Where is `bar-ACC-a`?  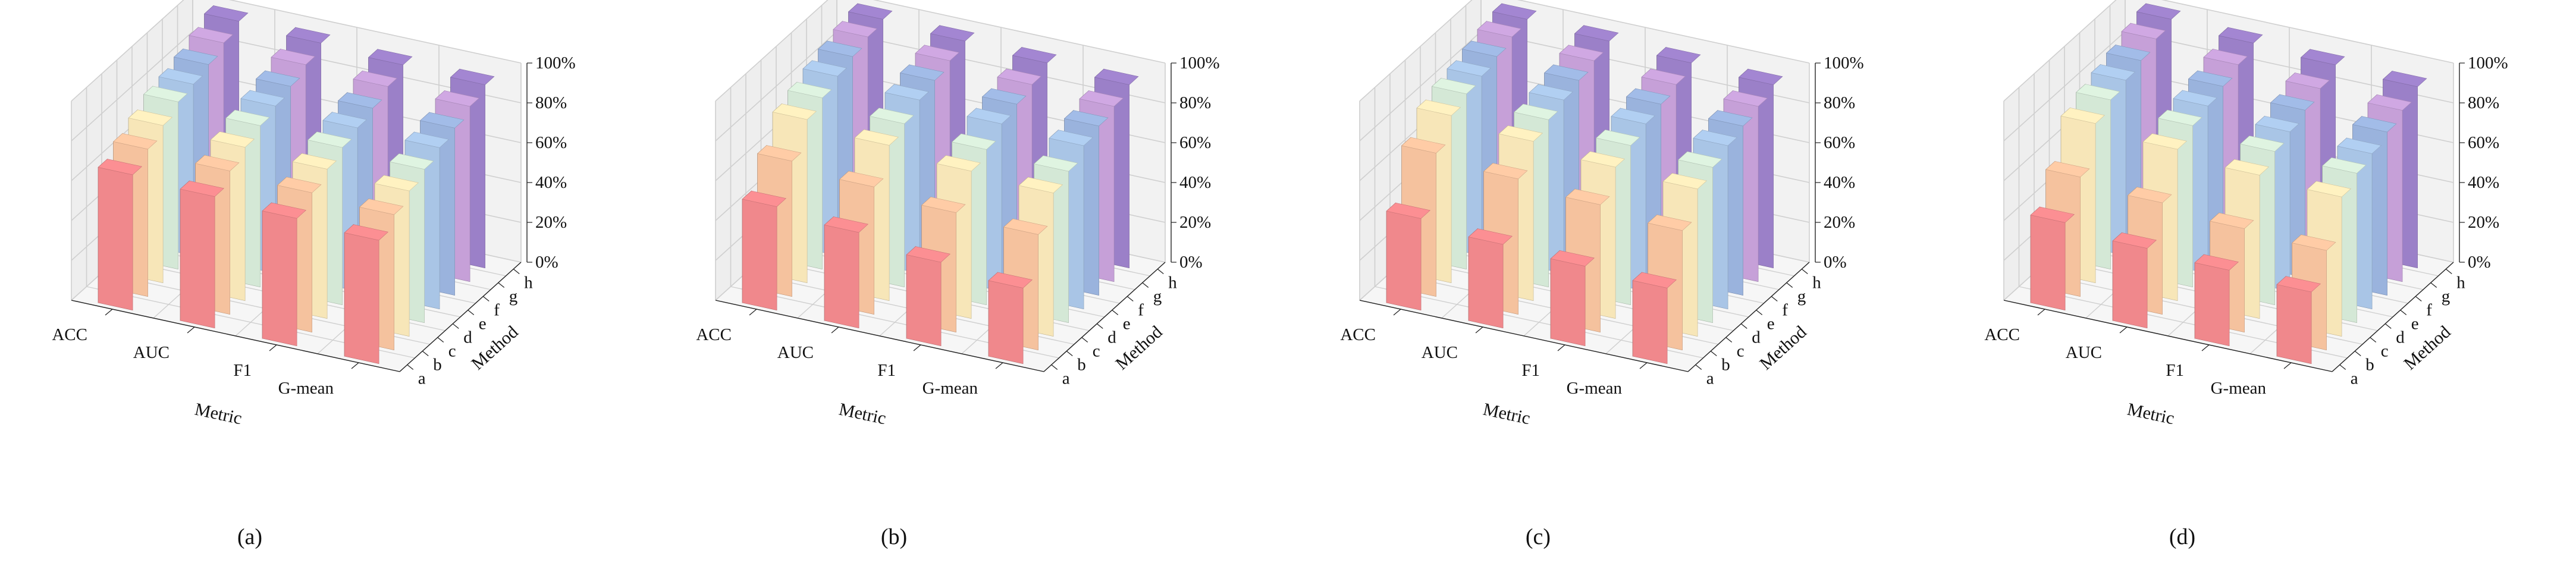 bar-ACC-a is located at coordinates (120, 234).